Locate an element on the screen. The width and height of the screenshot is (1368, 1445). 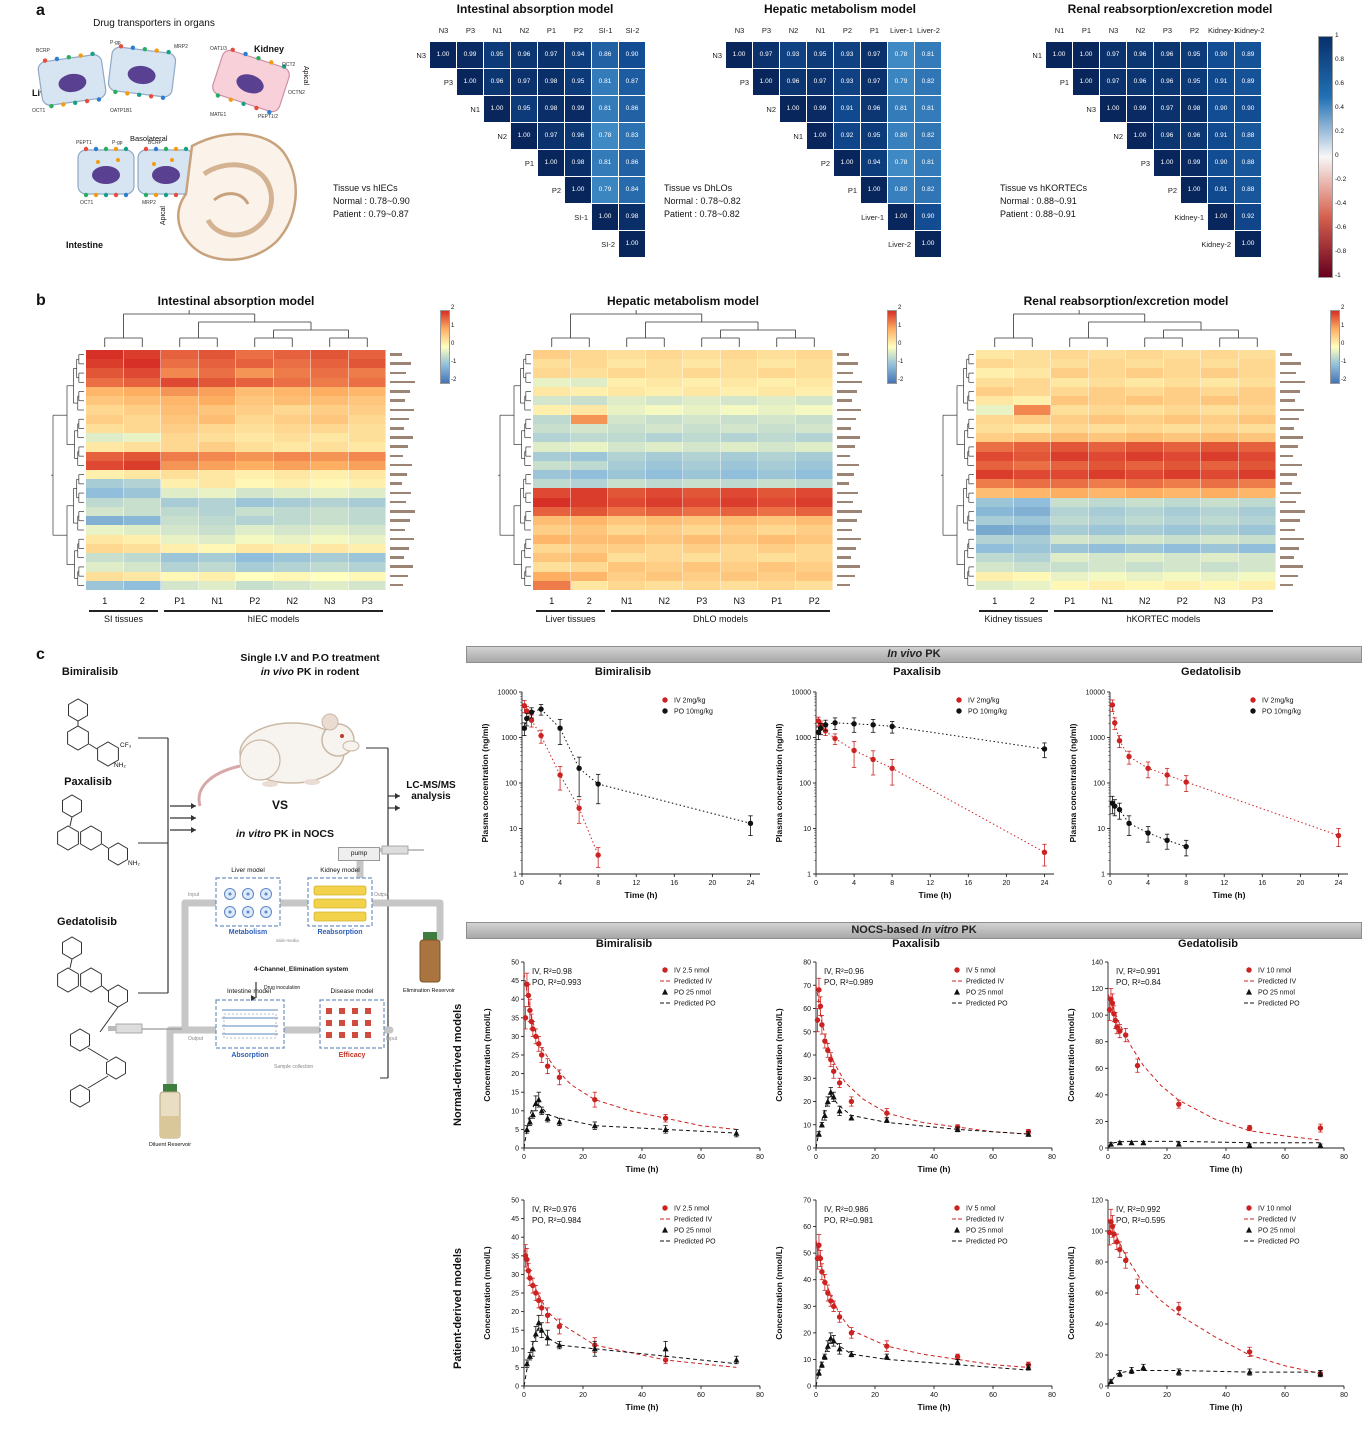
correlation-cell: 0.89 is located at coordinates (1248, 55).